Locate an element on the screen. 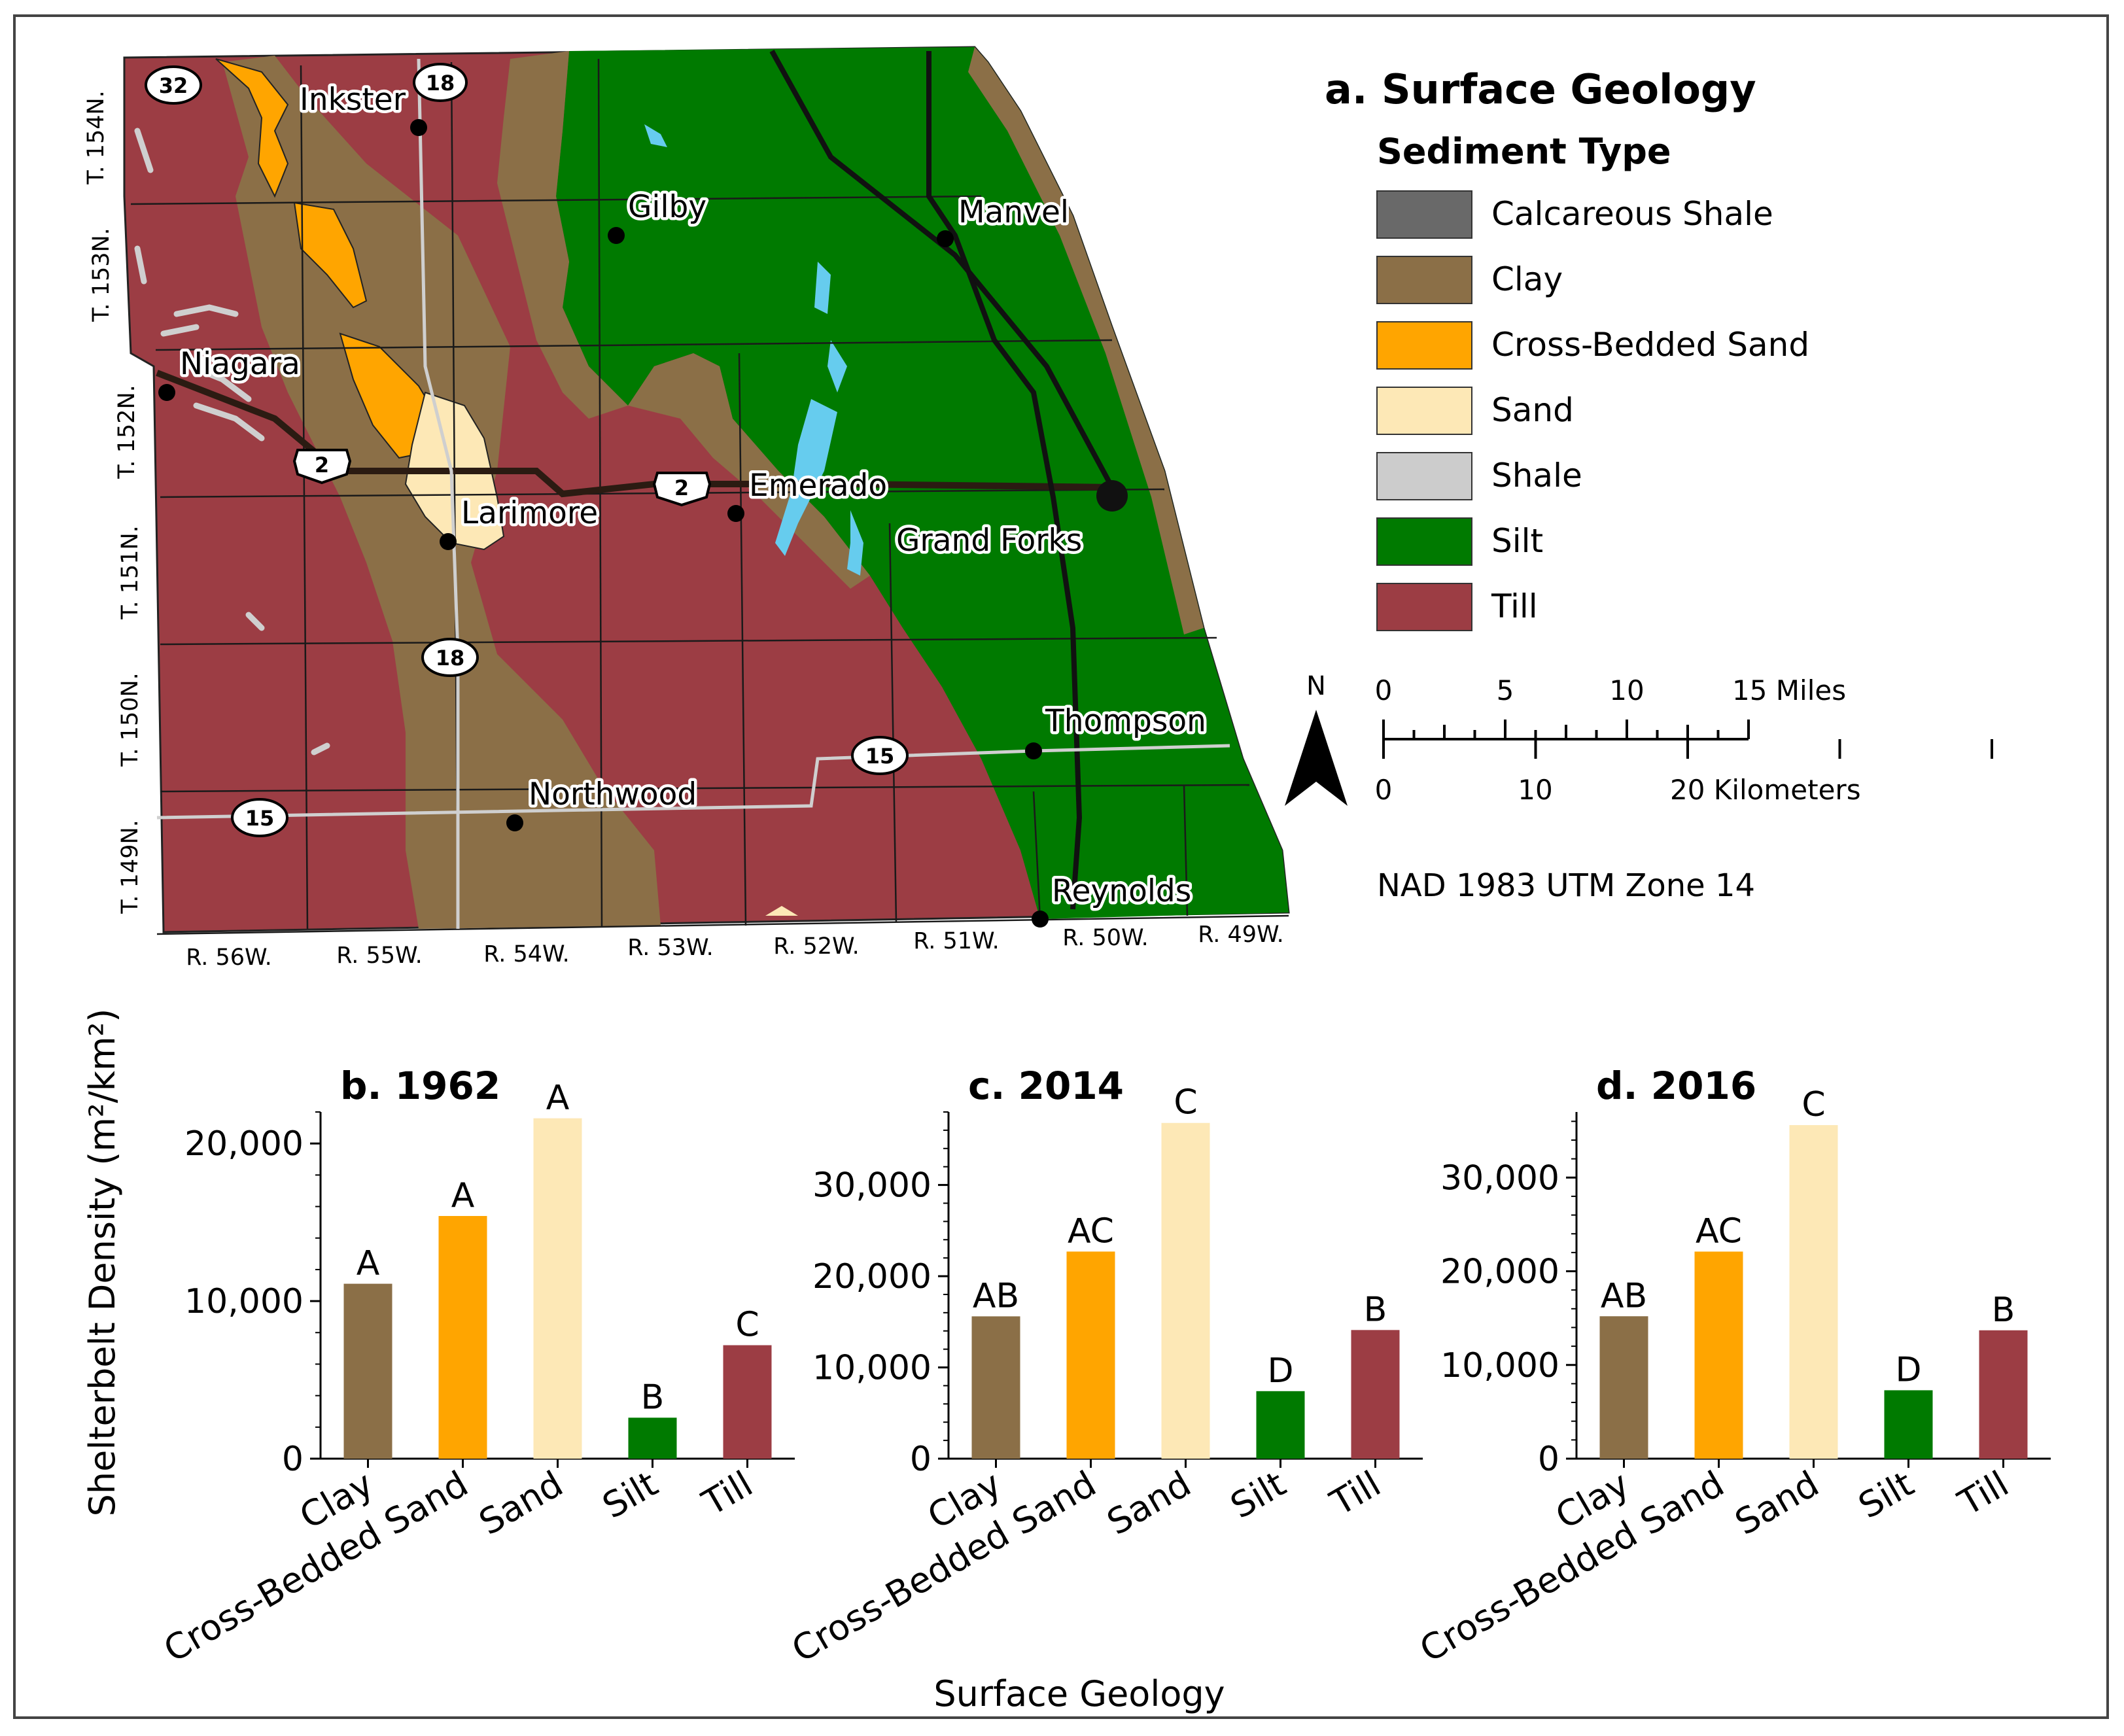 Image resolution: width=2124 pixels, height=1736 pixels. bar-clay is located at coordinates (996, 1388).